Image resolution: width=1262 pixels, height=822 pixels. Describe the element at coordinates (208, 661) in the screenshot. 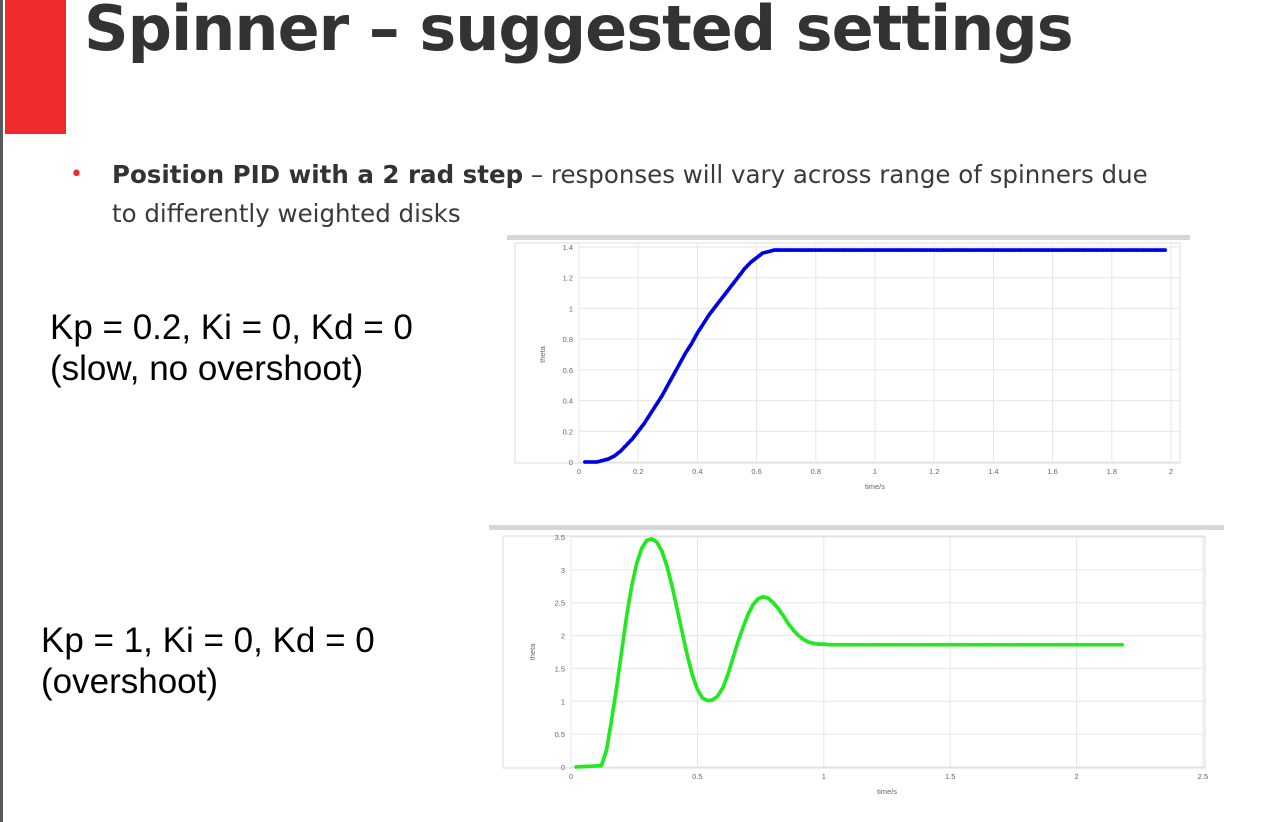

I see `caption-overshoot: Kp = 1, Ki = 0, Kd = 0 (overshoot)` at that location.